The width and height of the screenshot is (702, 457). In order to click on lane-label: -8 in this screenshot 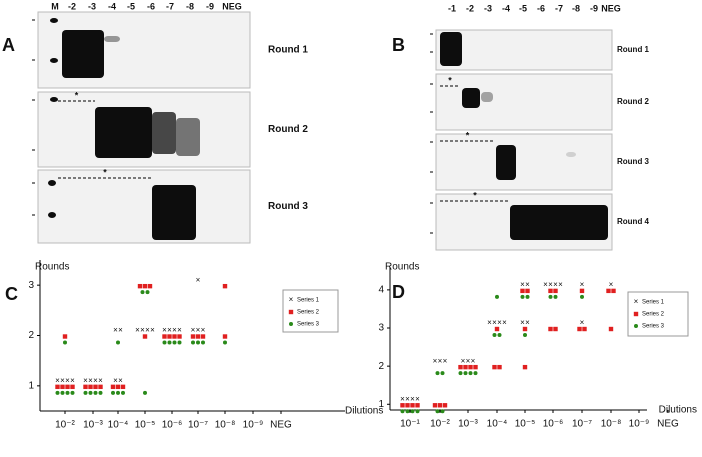, I will do `click(576, 8)`.